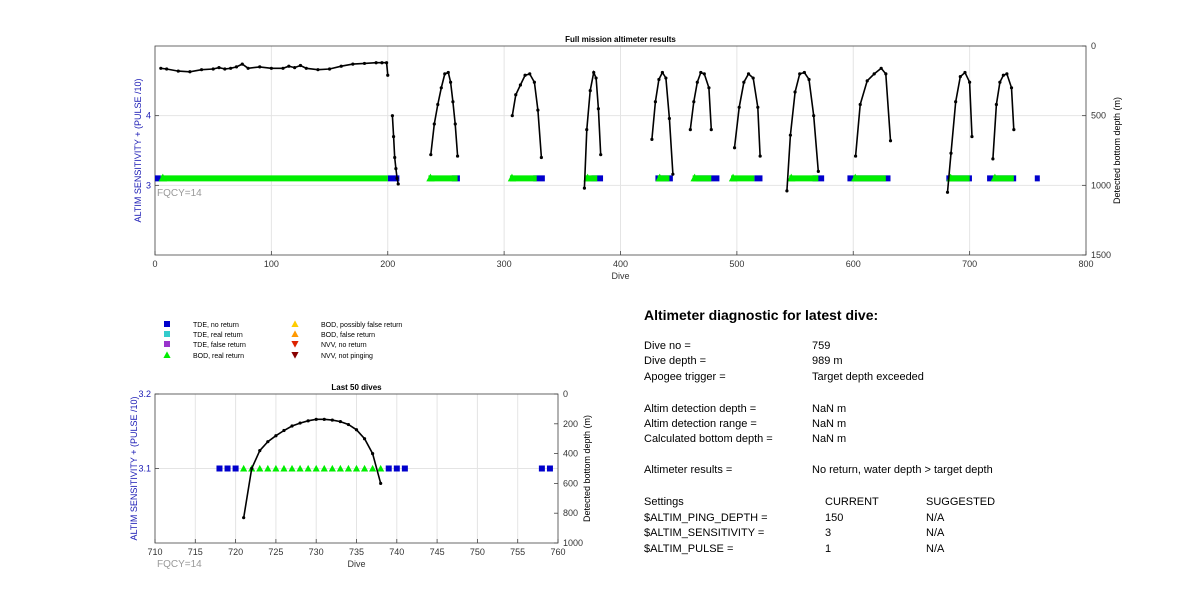 This screenshot has height=611, width=1200. Describe the element at coordinates (570, 424) in the screenshot. I see `y-right-tick-label: 200` at that location.